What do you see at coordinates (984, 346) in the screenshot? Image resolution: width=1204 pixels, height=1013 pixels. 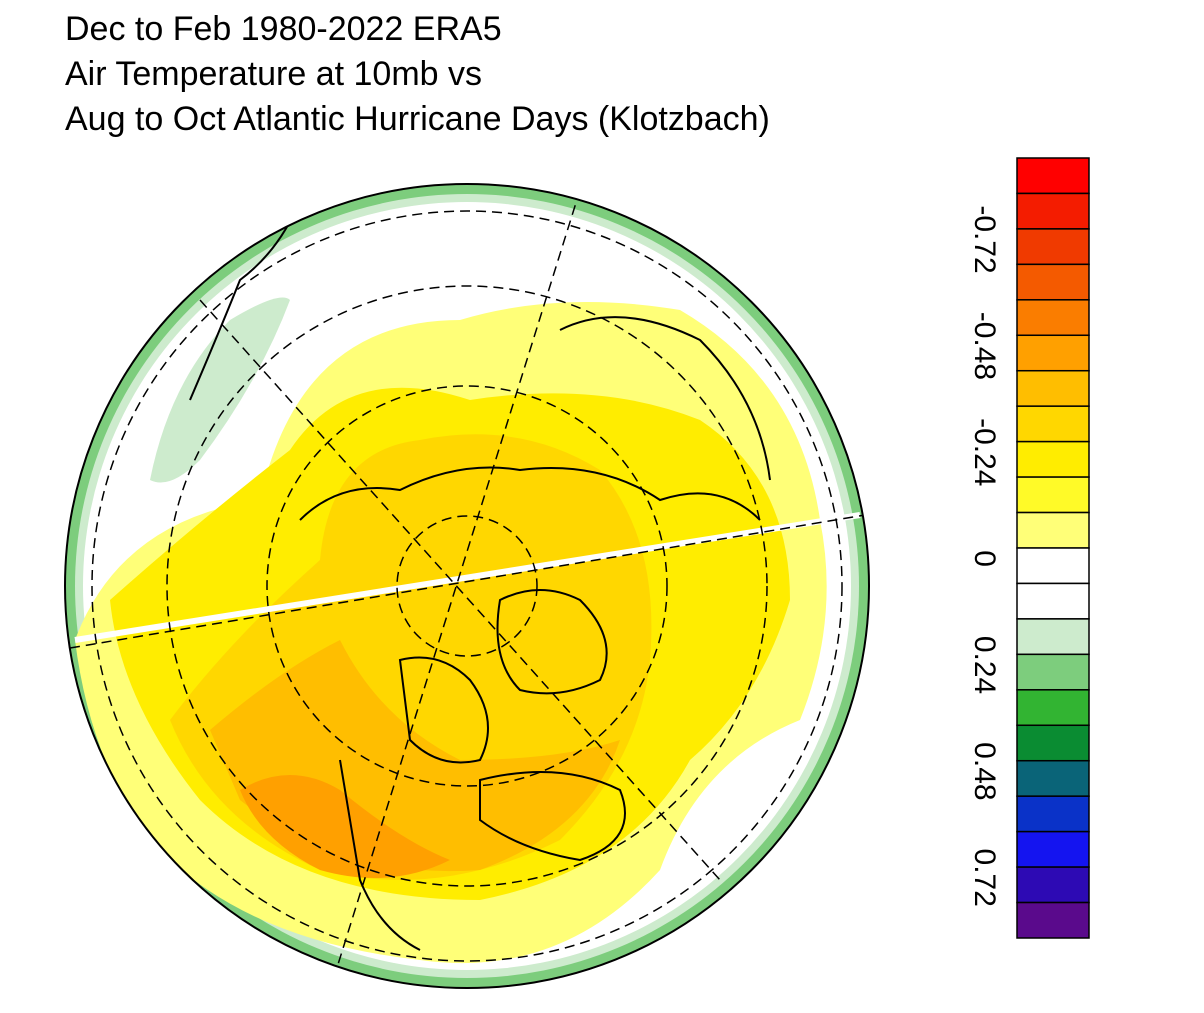 I see `colorbar-label: -0.48` at bounding box center [984, 346].